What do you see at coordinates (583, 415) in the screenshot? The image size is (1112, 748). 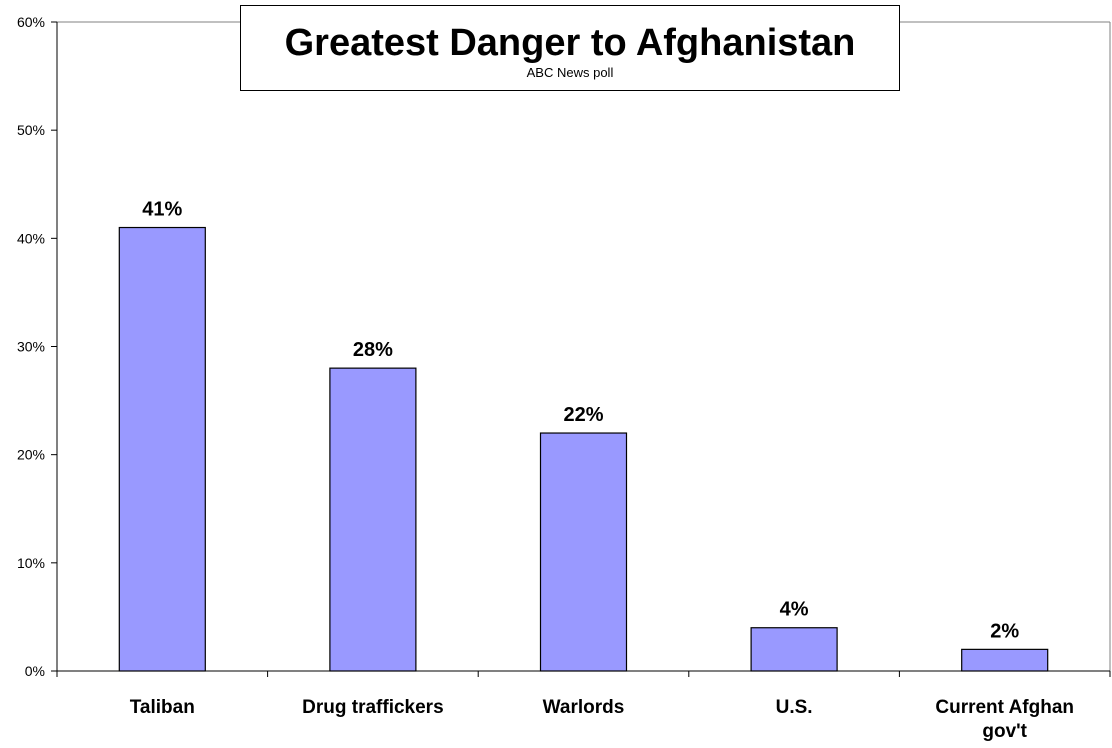 I see `bar-value-label: 22%` at bounding box center [583, 415].